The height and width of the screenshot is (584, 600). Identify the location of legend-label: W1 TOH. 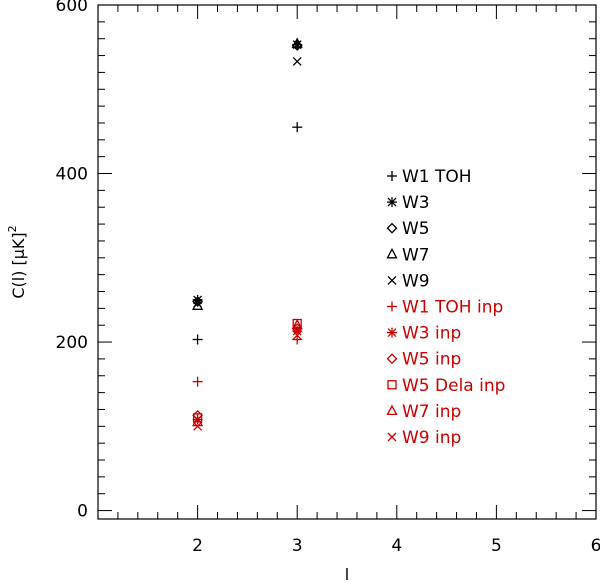
(437, 177).